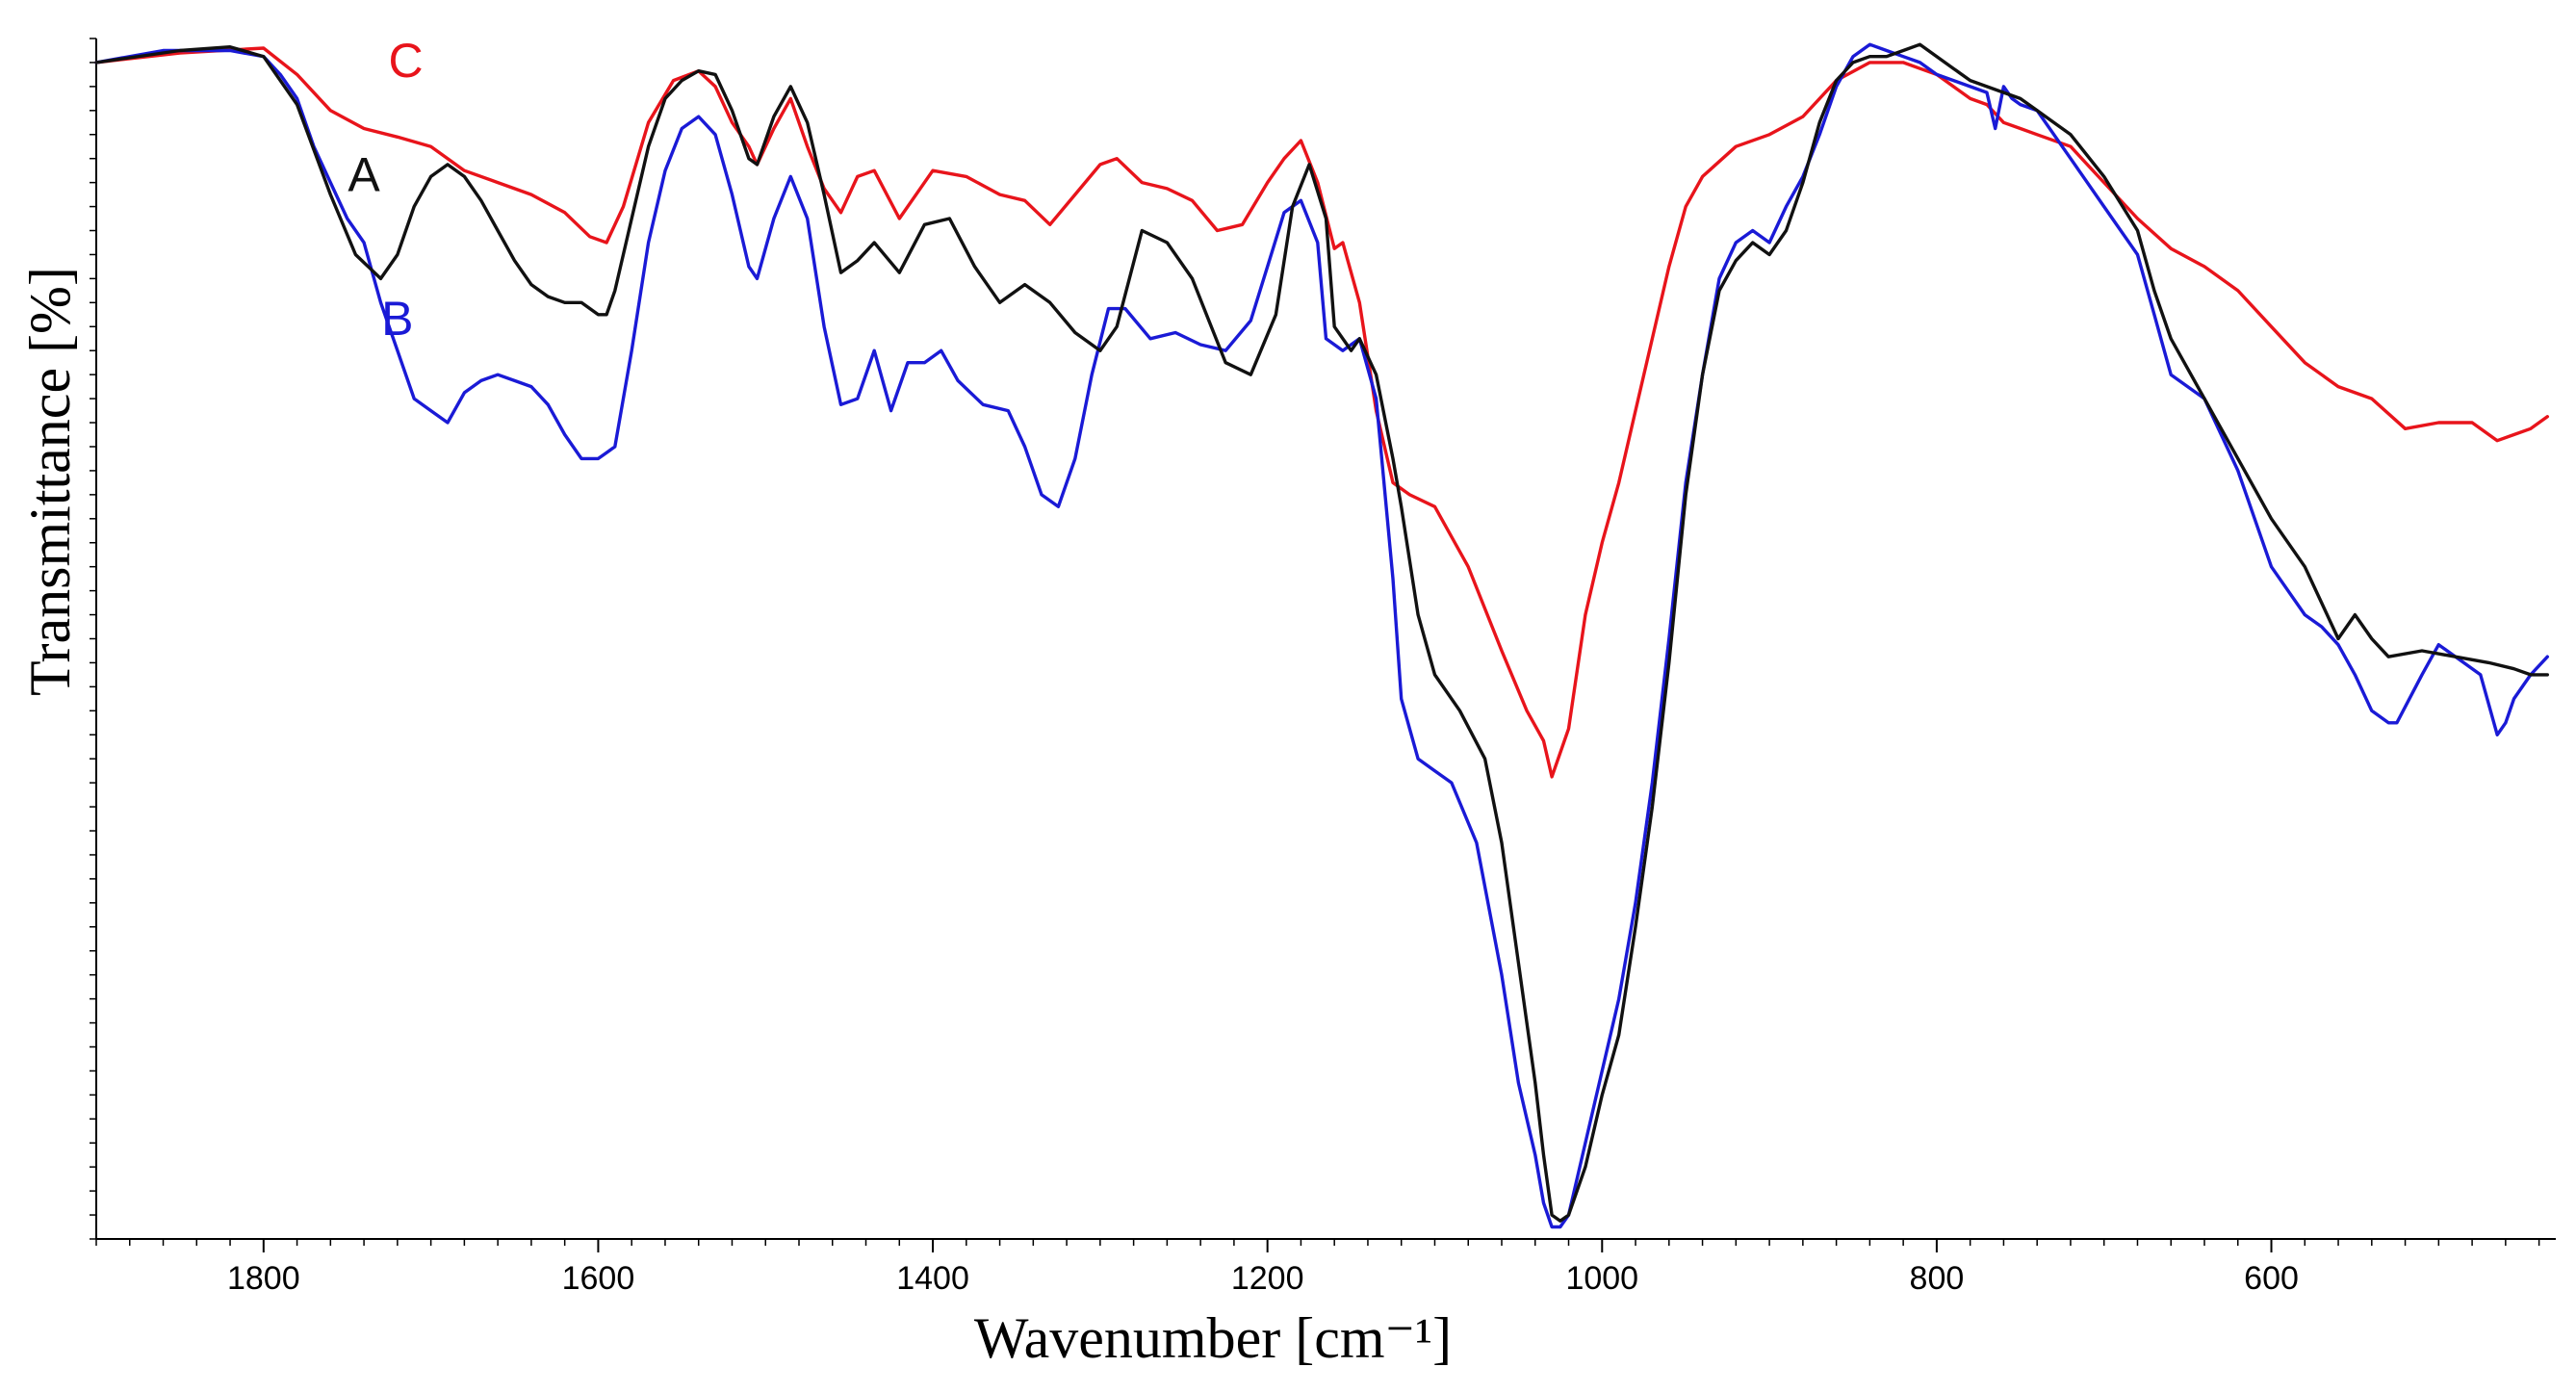 This screenshot has width=2576, height=1393. What do you see at coordinates (263, 1278) in the screenshot?
I see `x-tick-label: 1800` at bounding box center [263, 1278].